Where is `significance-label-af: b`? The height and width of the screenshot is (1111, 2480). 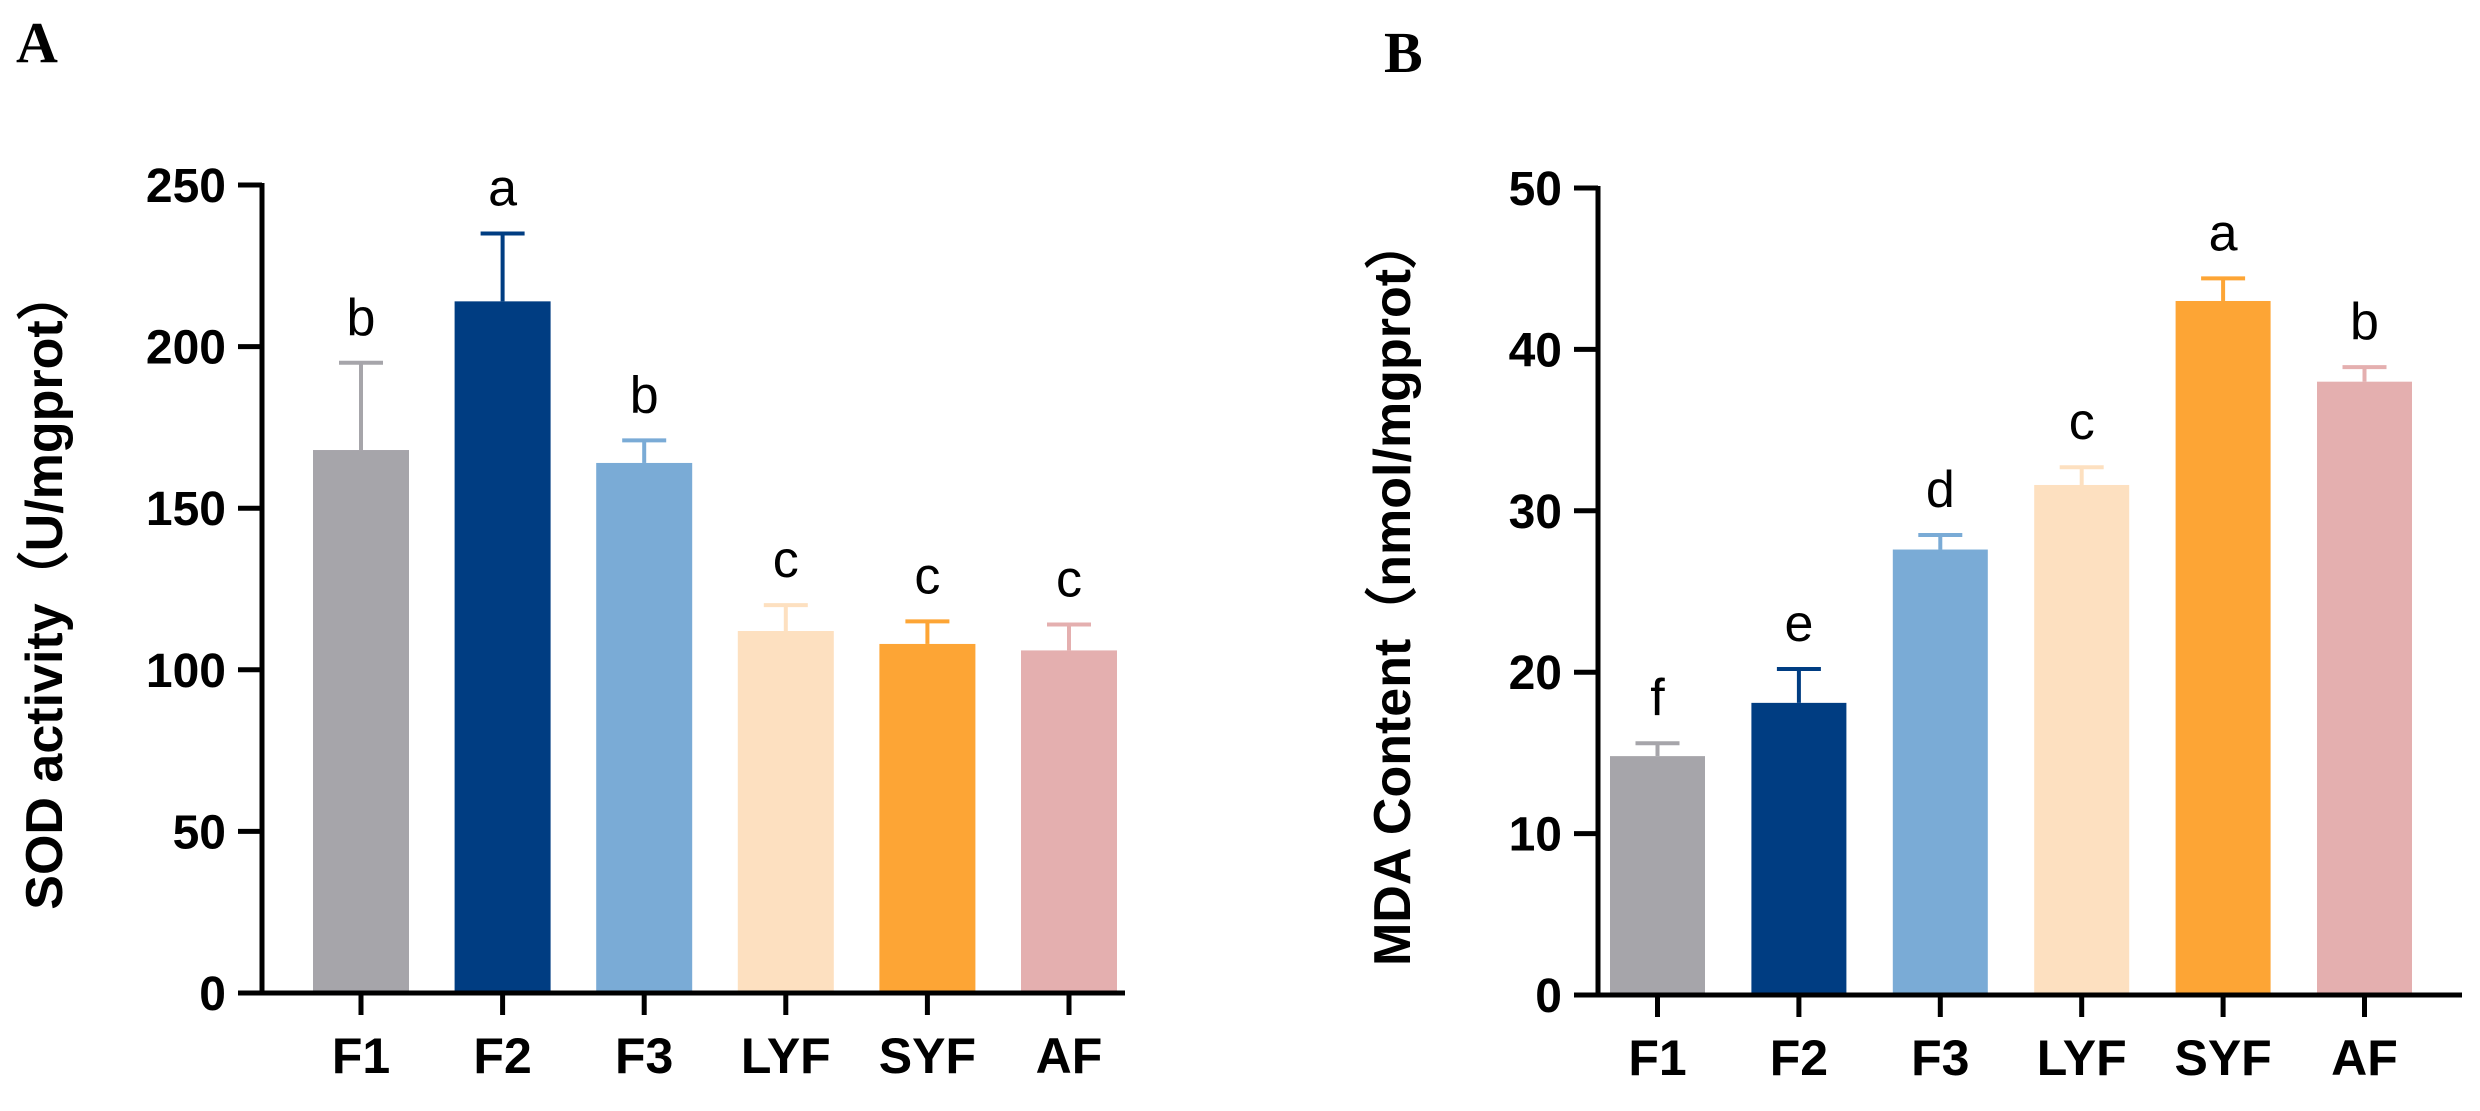
significance-label-af: b is located at coordinates (2364, 322).